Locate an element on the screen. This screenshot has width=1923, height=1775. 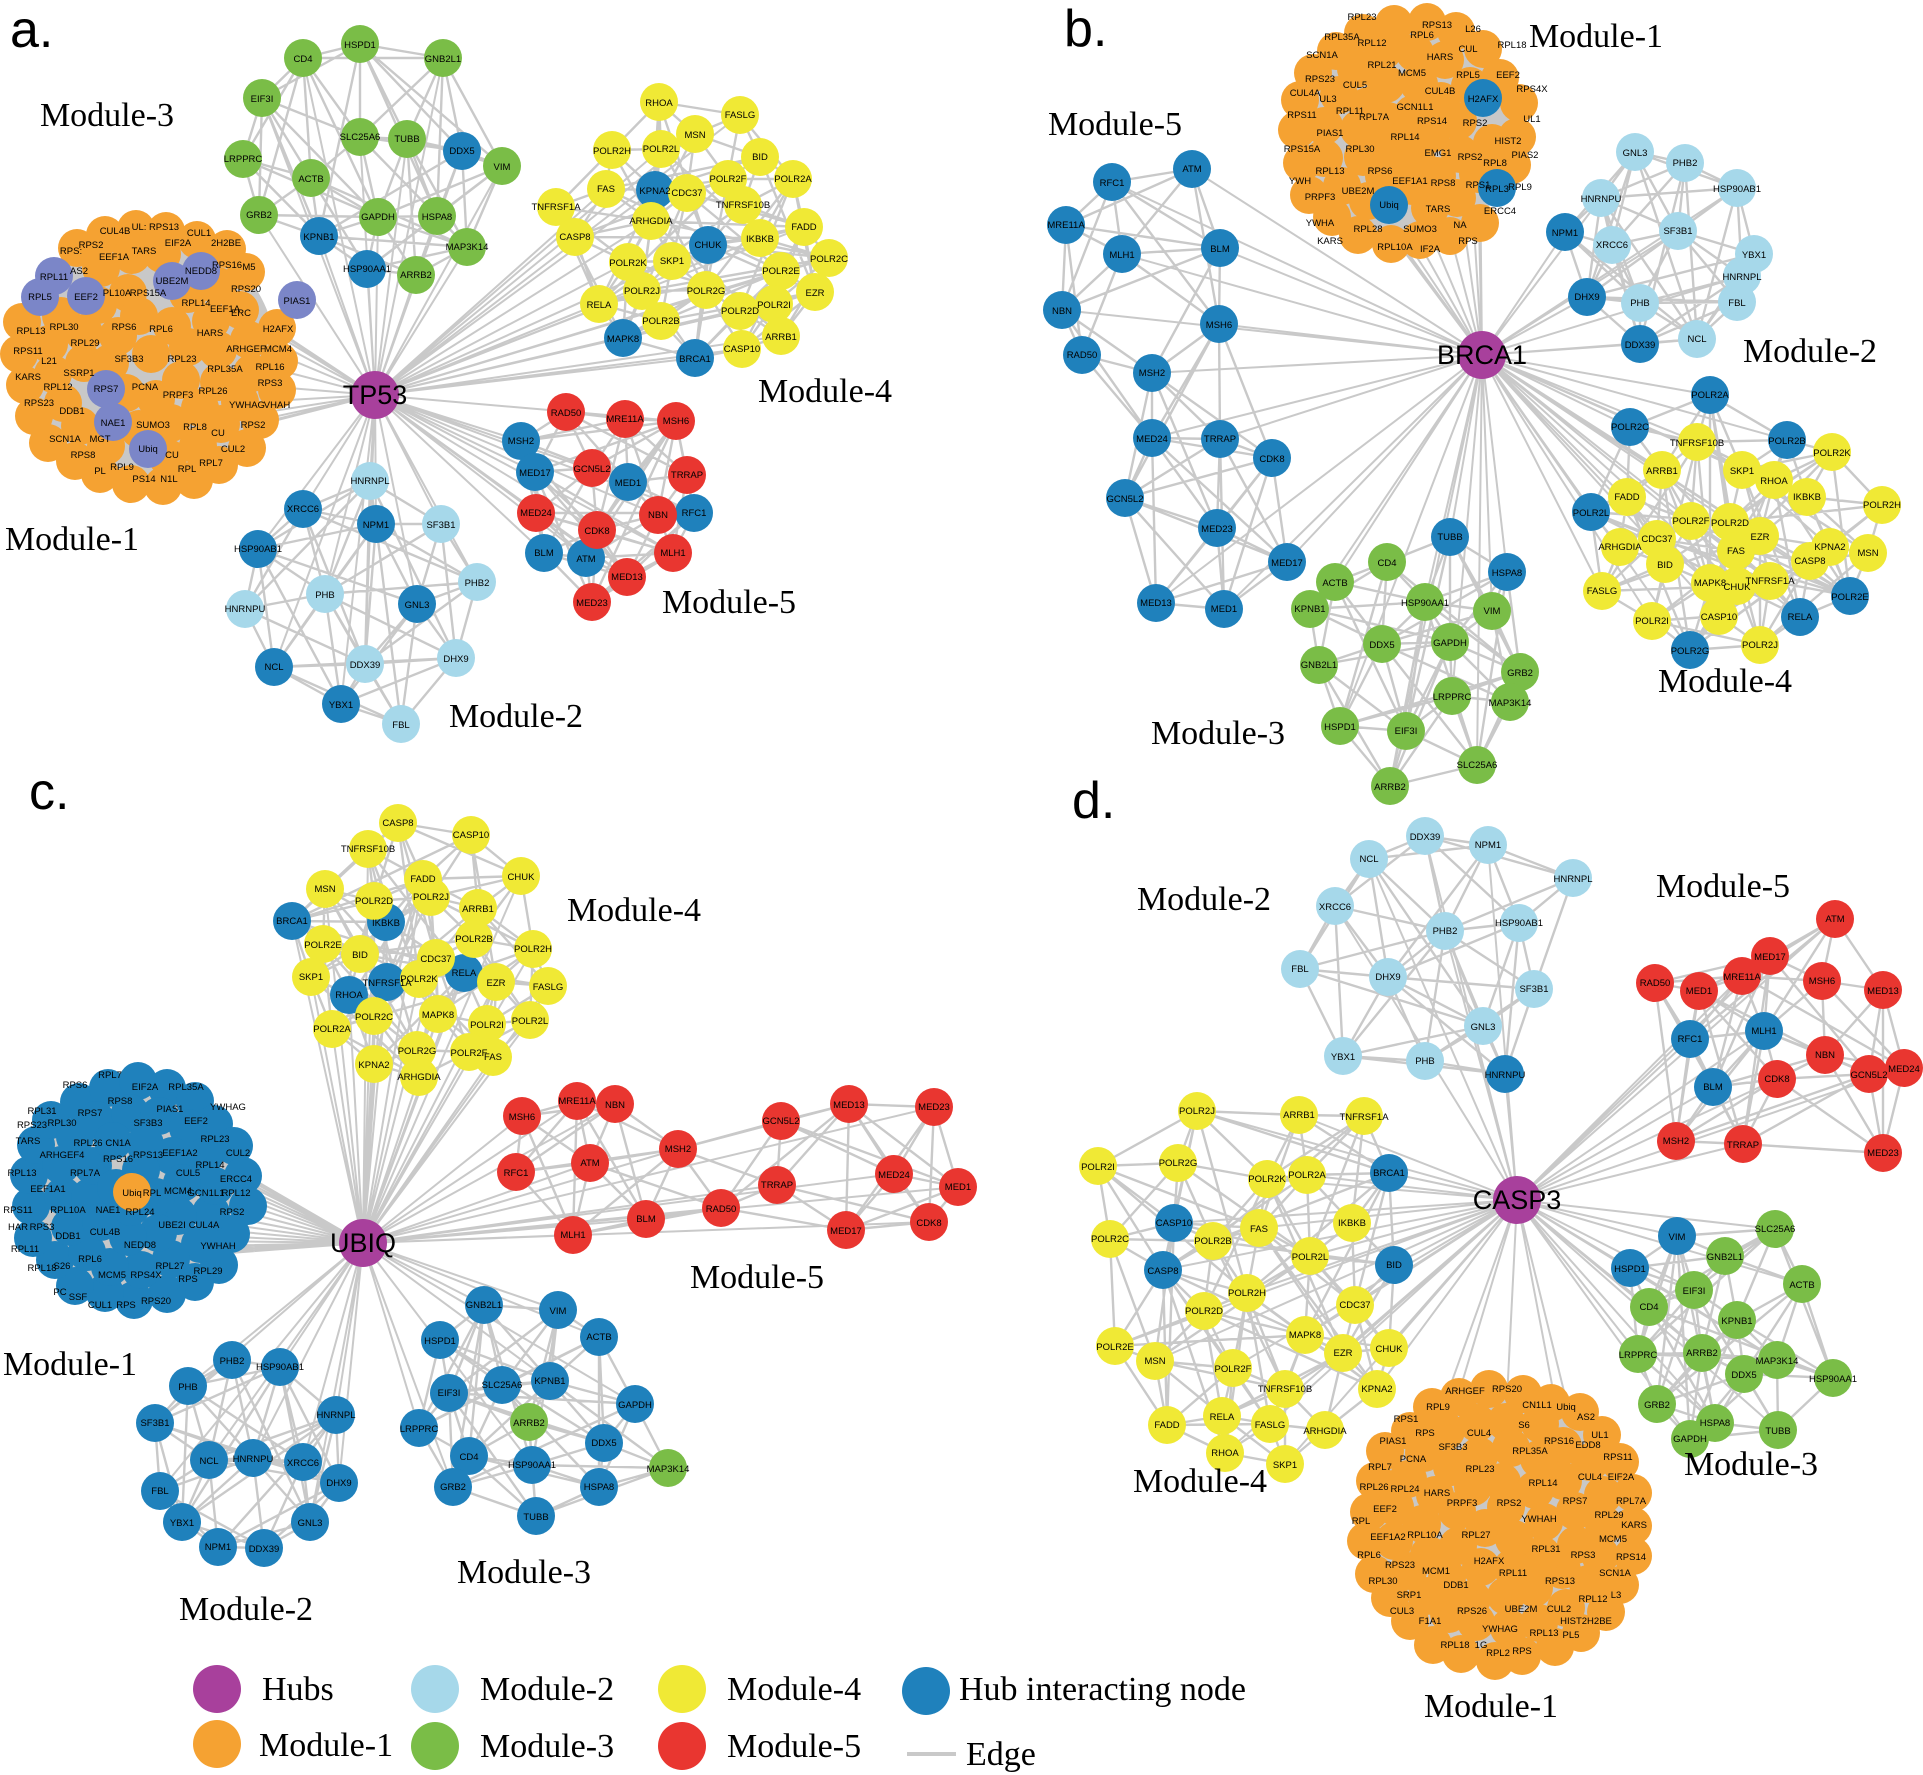
svg-text: NAE1 is located at coordinates (113, 423).